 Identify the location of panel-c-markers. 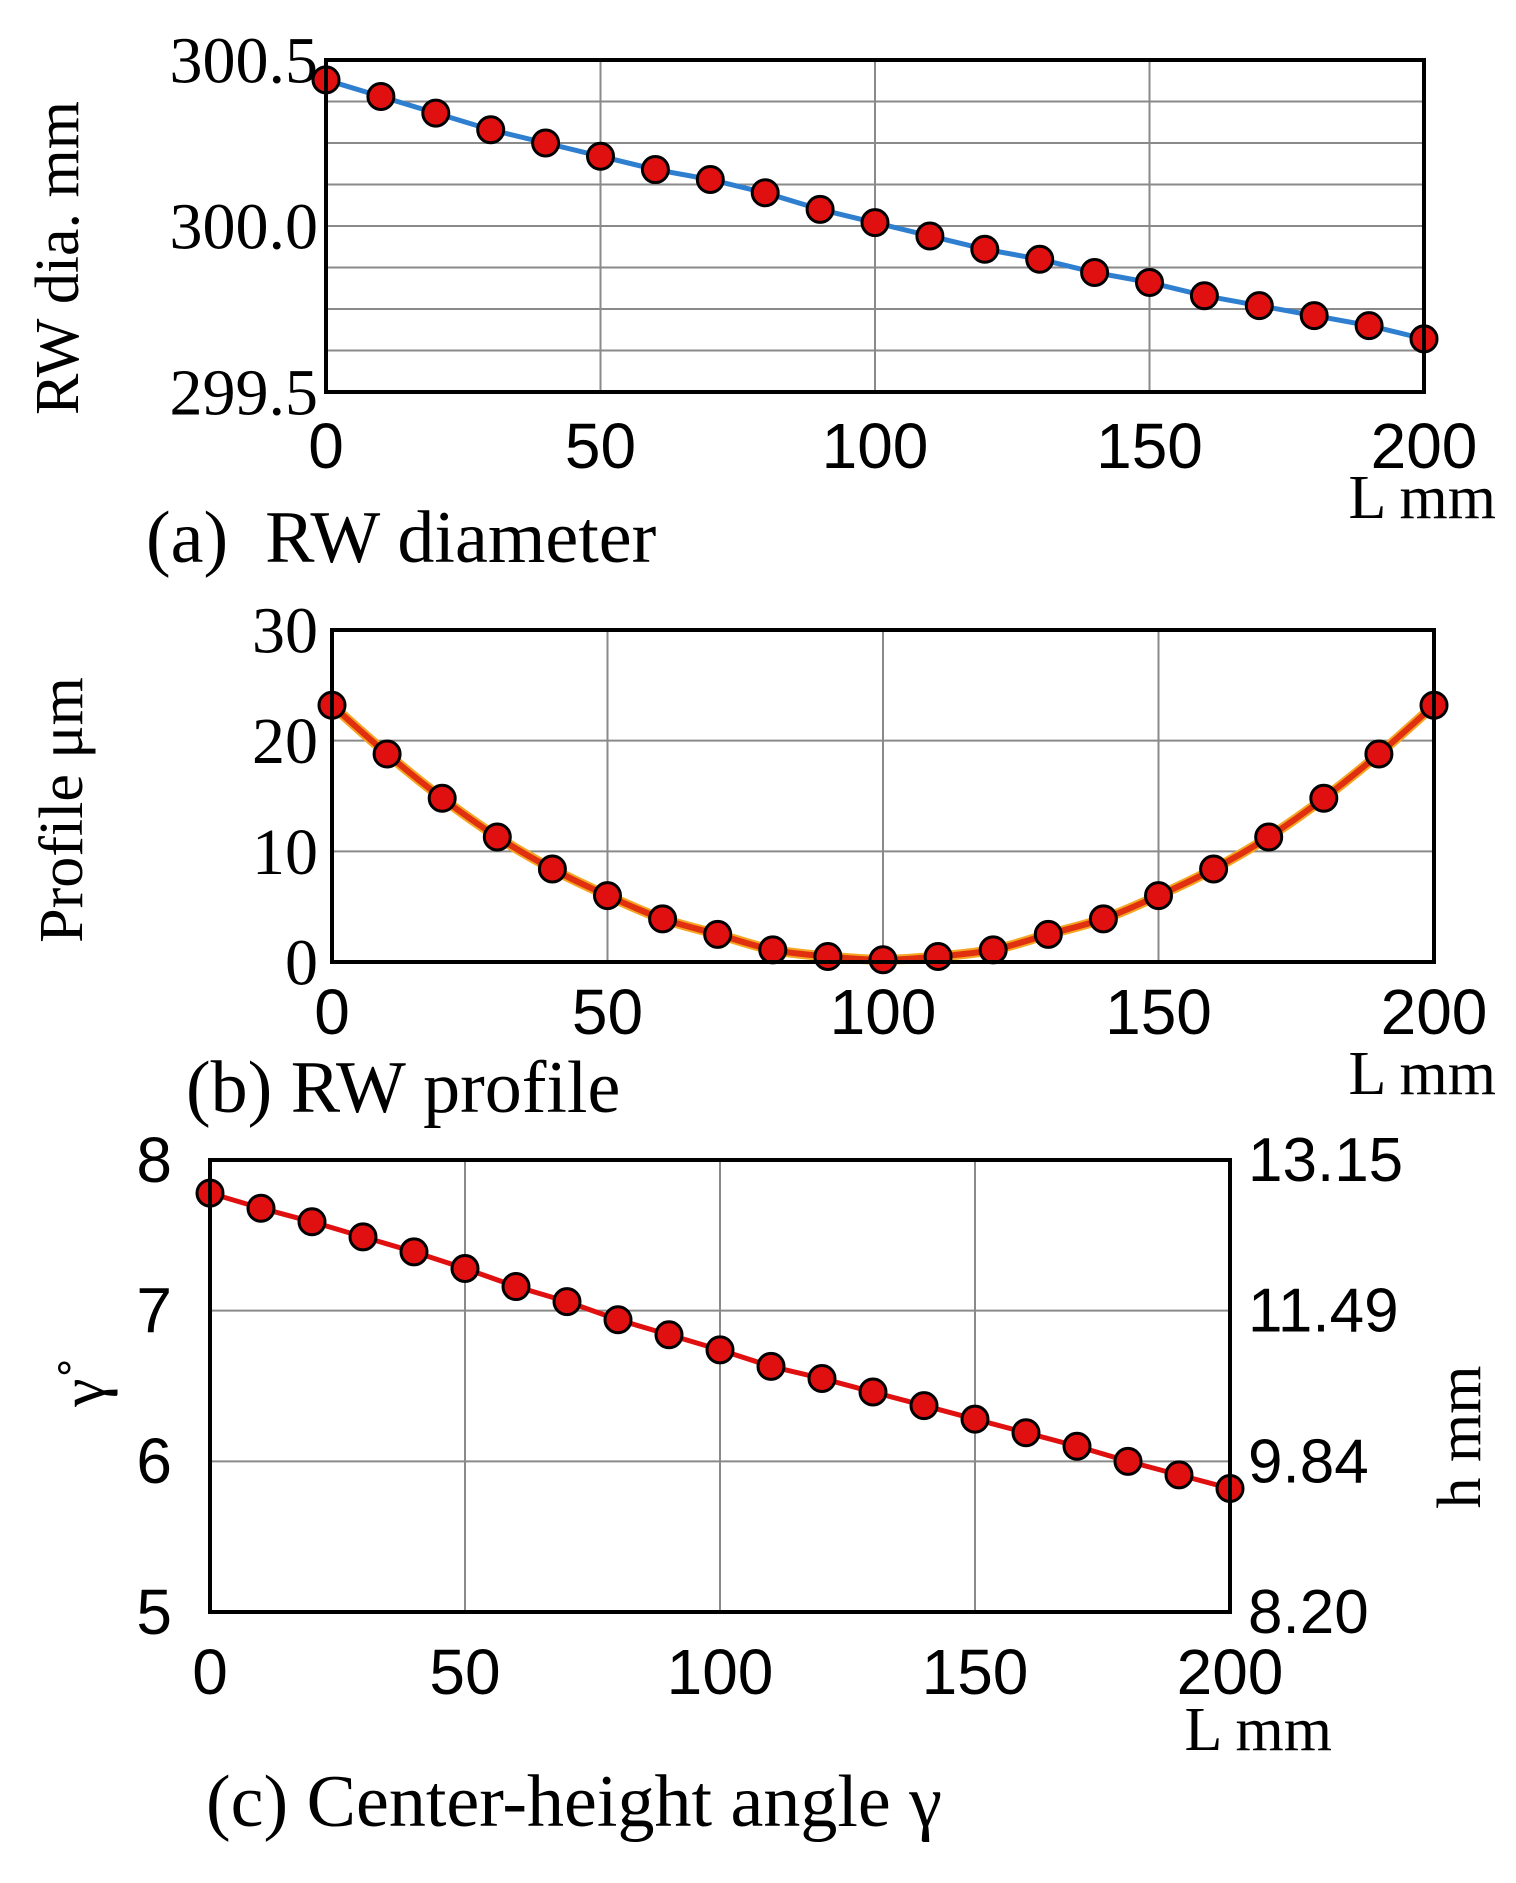
(720, 1340).